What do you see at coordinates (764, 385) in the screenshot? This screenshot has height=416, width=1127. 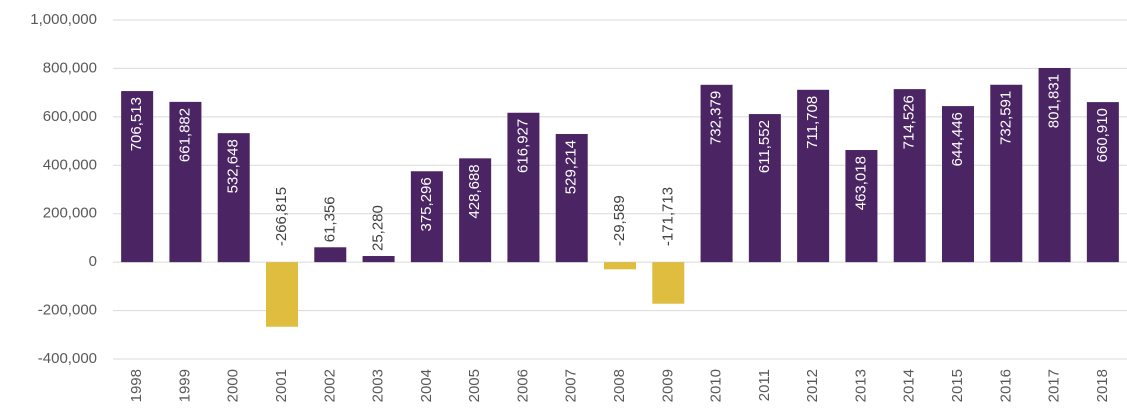 I see `x-tick-label: 2011` at bounding box center [764, 385].